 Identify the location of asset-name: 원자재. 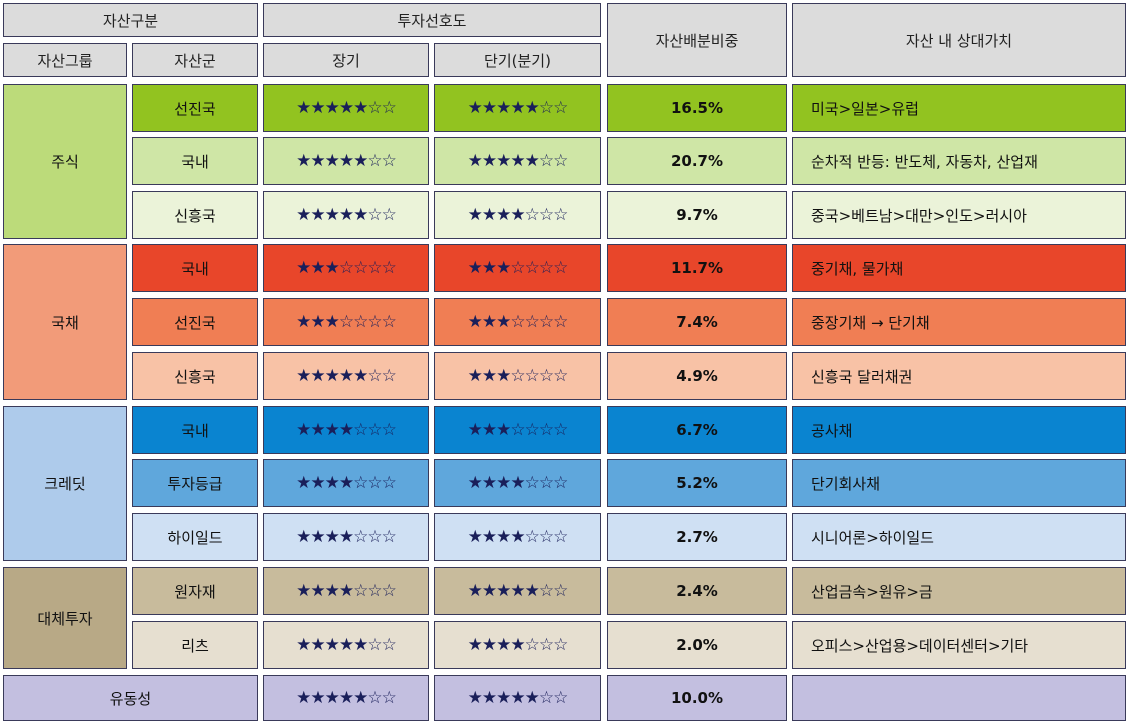
(195, 591).